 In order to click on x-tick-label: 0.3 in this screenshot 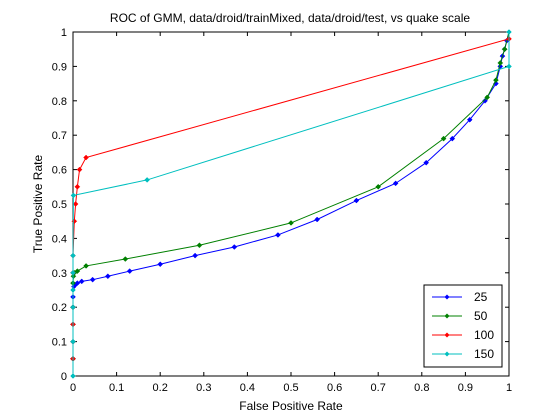, I will do `click(203, 388)`.